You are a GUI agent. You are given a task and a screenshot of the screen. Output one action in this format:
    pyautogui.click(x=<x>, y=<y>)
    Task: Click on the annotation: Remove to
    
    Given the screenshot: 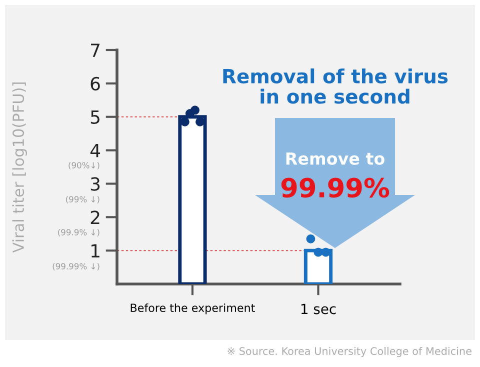 What is the action you would take?
    pyautogui.click(x=335, y=158)
    